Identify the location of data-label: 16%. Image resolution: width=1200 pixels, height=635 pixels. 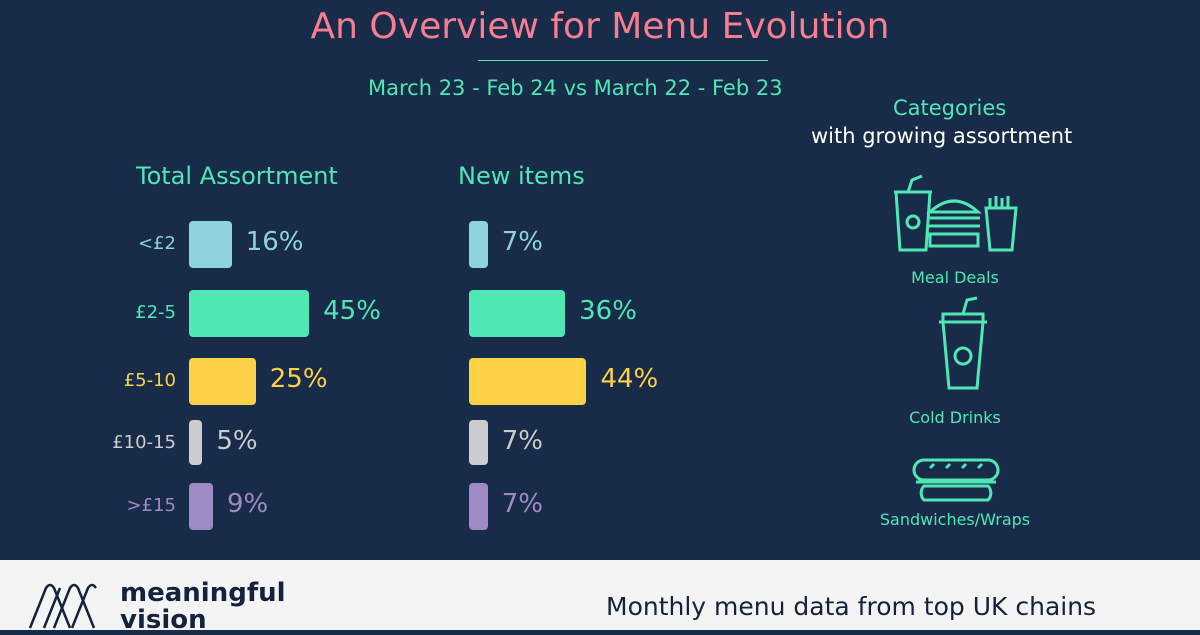
(274, 242).